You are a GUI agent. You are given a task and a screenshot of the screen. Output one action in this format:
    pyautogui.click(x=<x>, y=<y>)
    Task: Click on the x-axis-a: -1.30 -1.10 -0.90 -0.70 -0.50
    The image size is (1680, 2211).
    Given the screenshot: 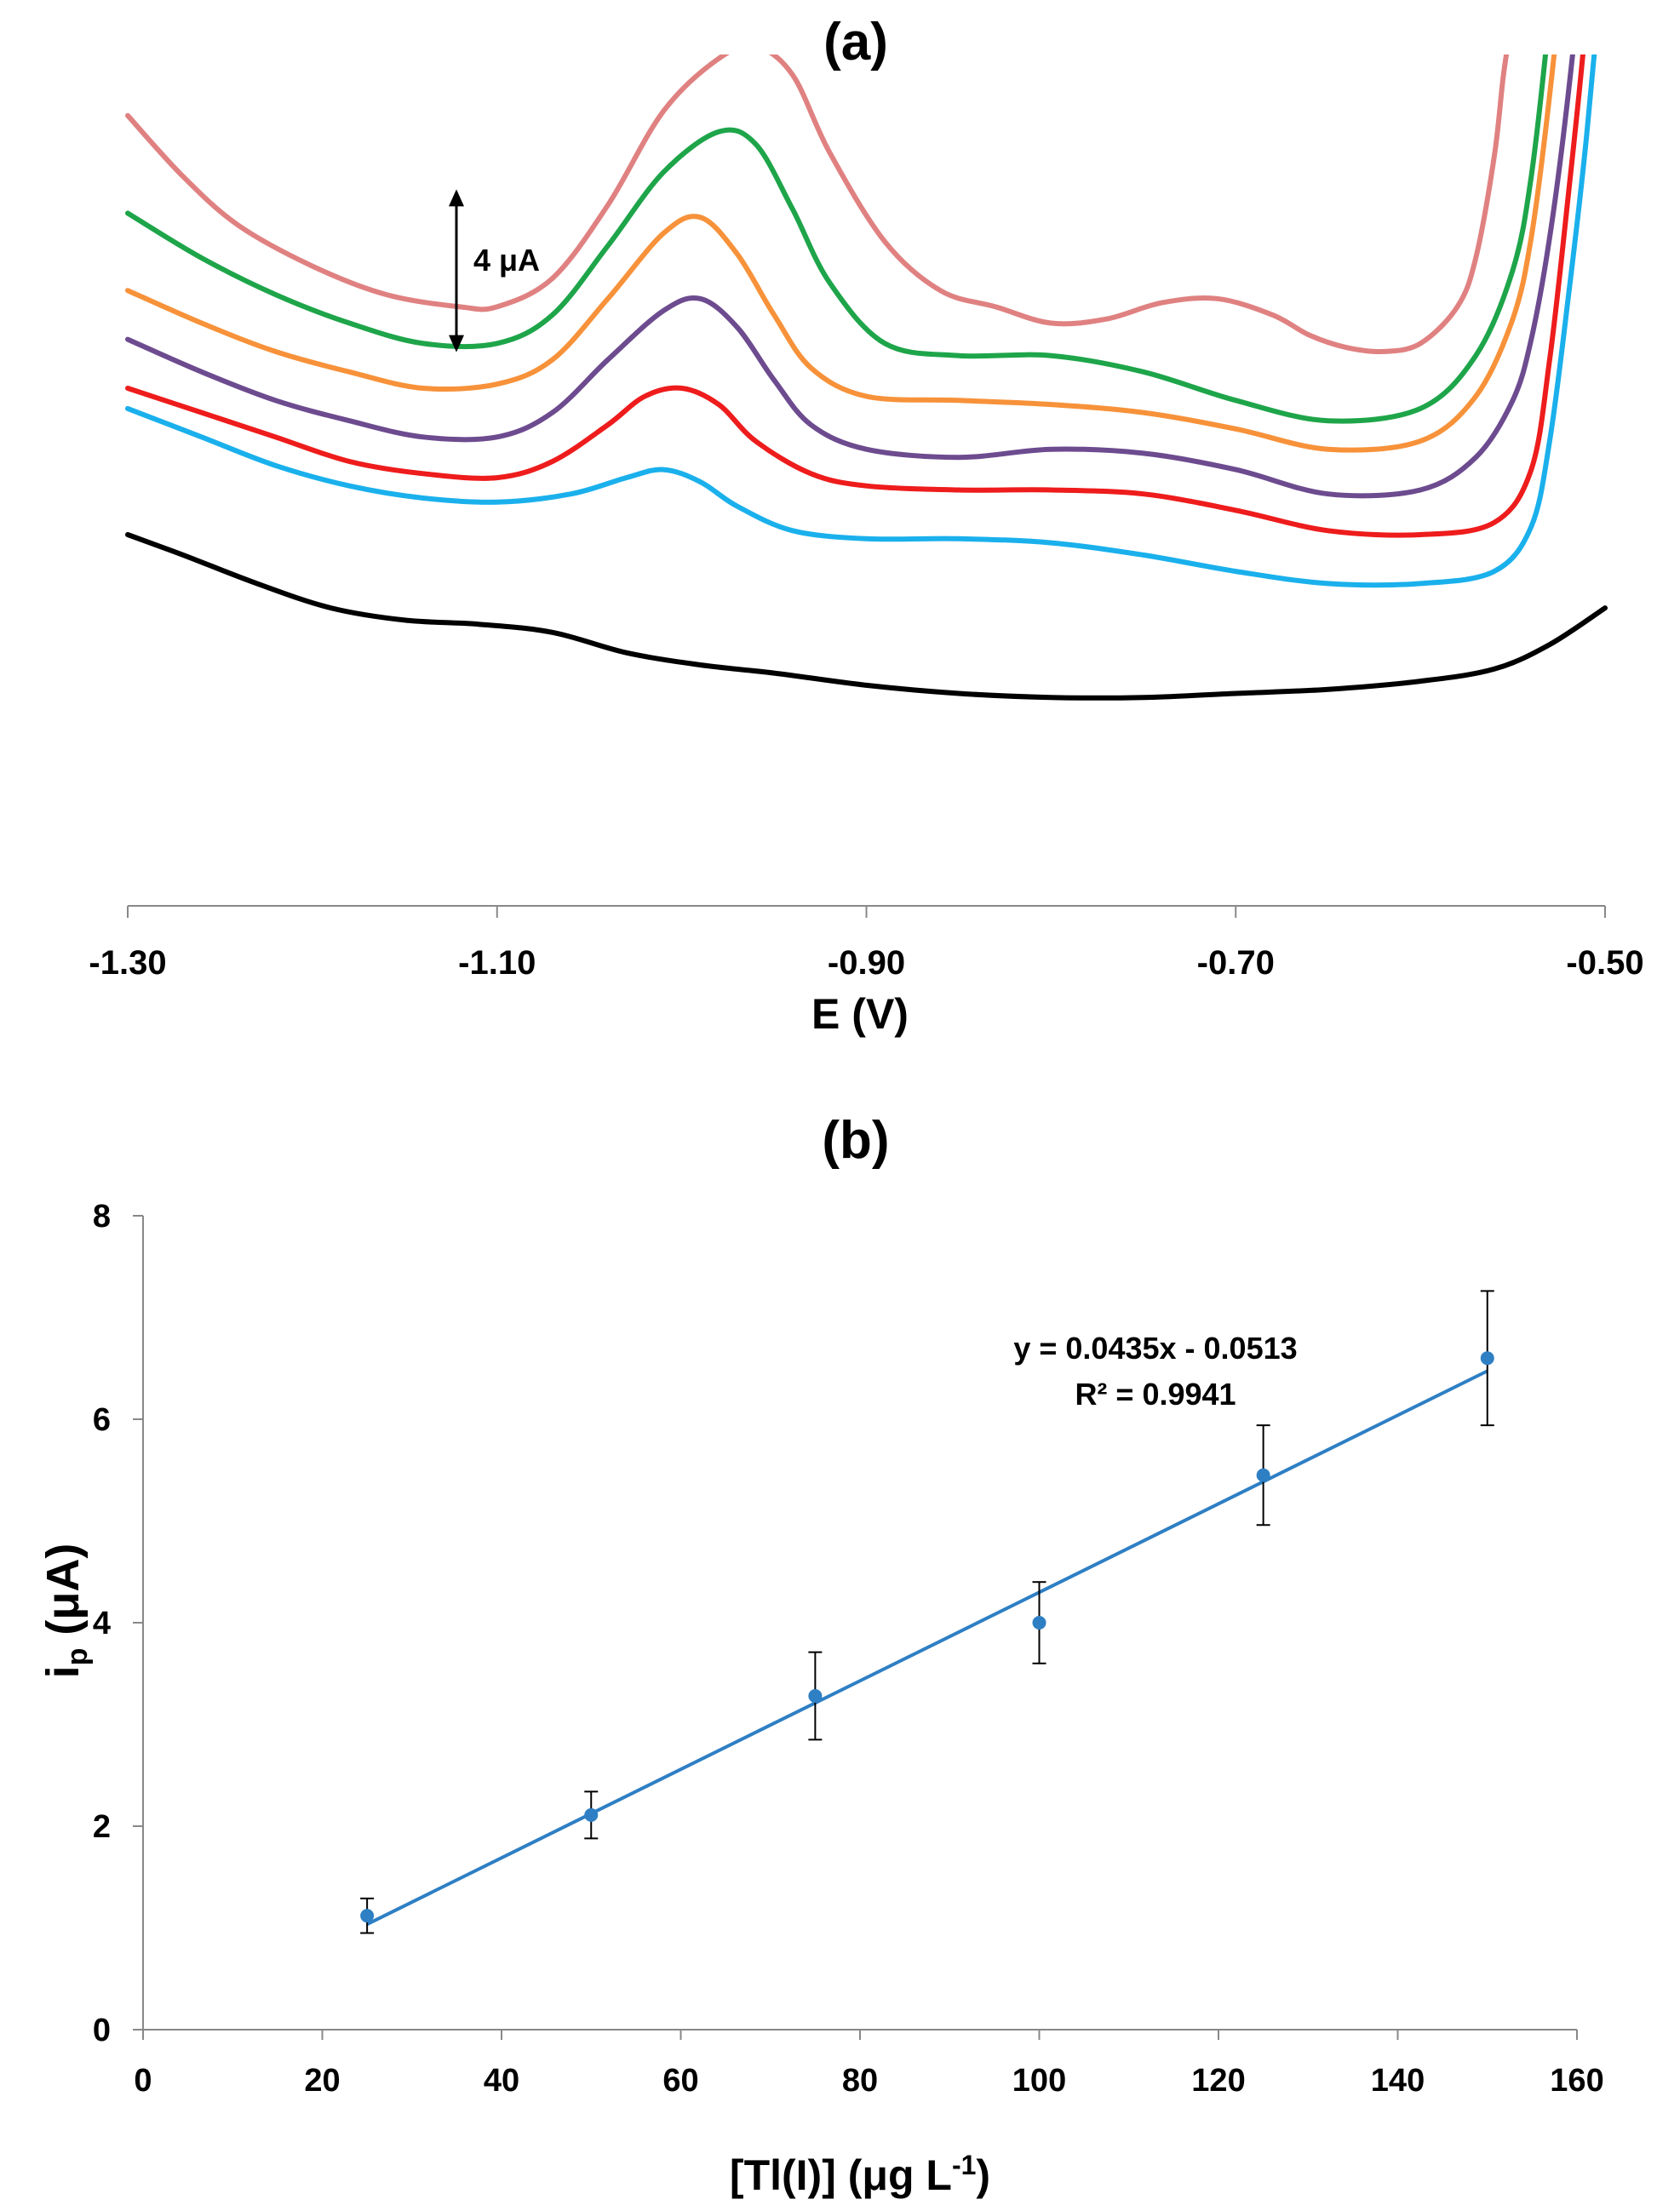 What is the action you would take?
    pyautogui.click(x=866, y=944)
    